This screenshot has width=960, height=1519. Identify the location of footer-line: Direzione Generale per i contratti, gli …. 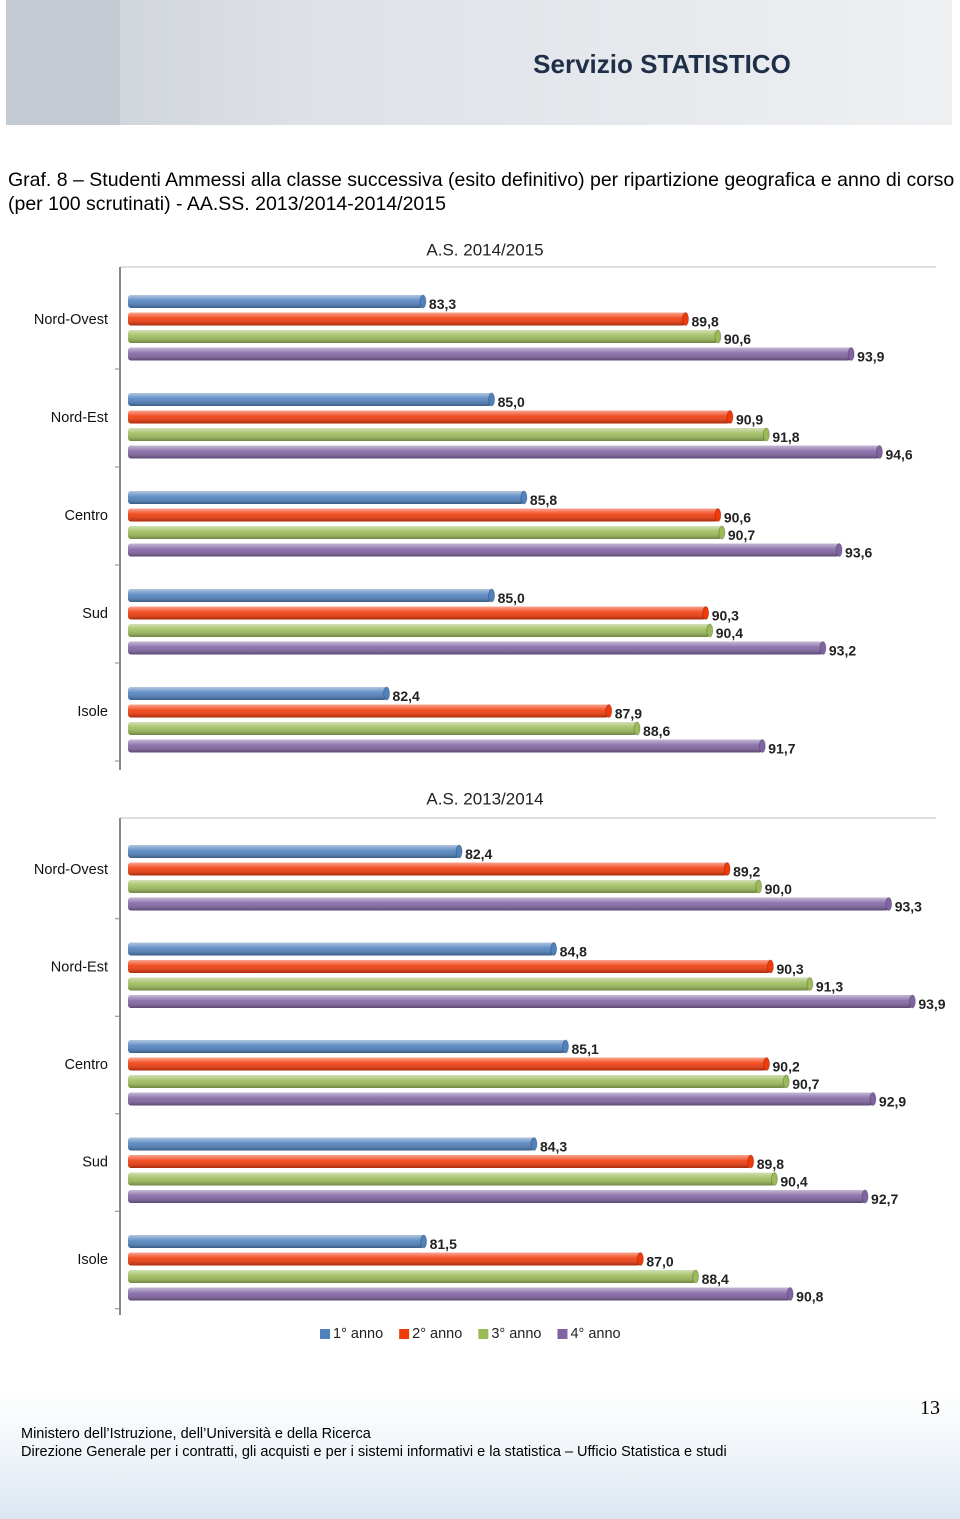
(374, 1452).